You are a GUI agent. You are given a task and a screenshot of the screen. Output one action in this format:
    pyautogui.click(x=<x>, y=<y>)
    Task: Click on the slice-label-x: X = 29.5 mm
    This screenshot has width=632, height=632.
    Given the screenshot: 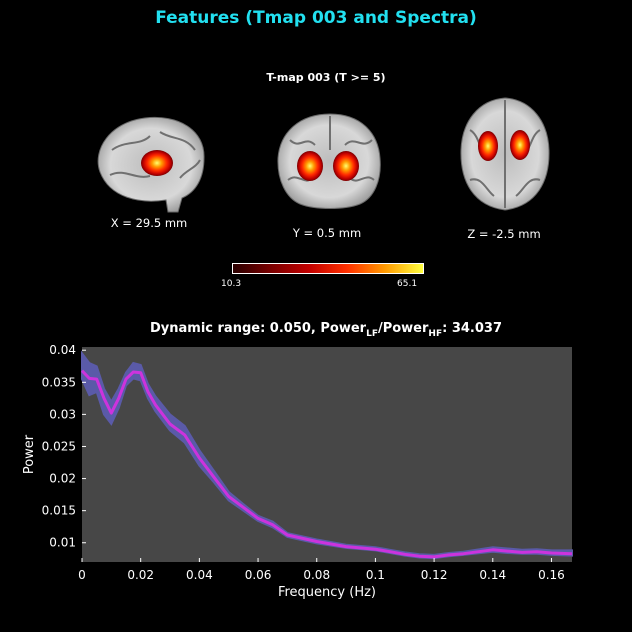 What is the action you would take?
    pyautogui.click(x=149, y=223)
    